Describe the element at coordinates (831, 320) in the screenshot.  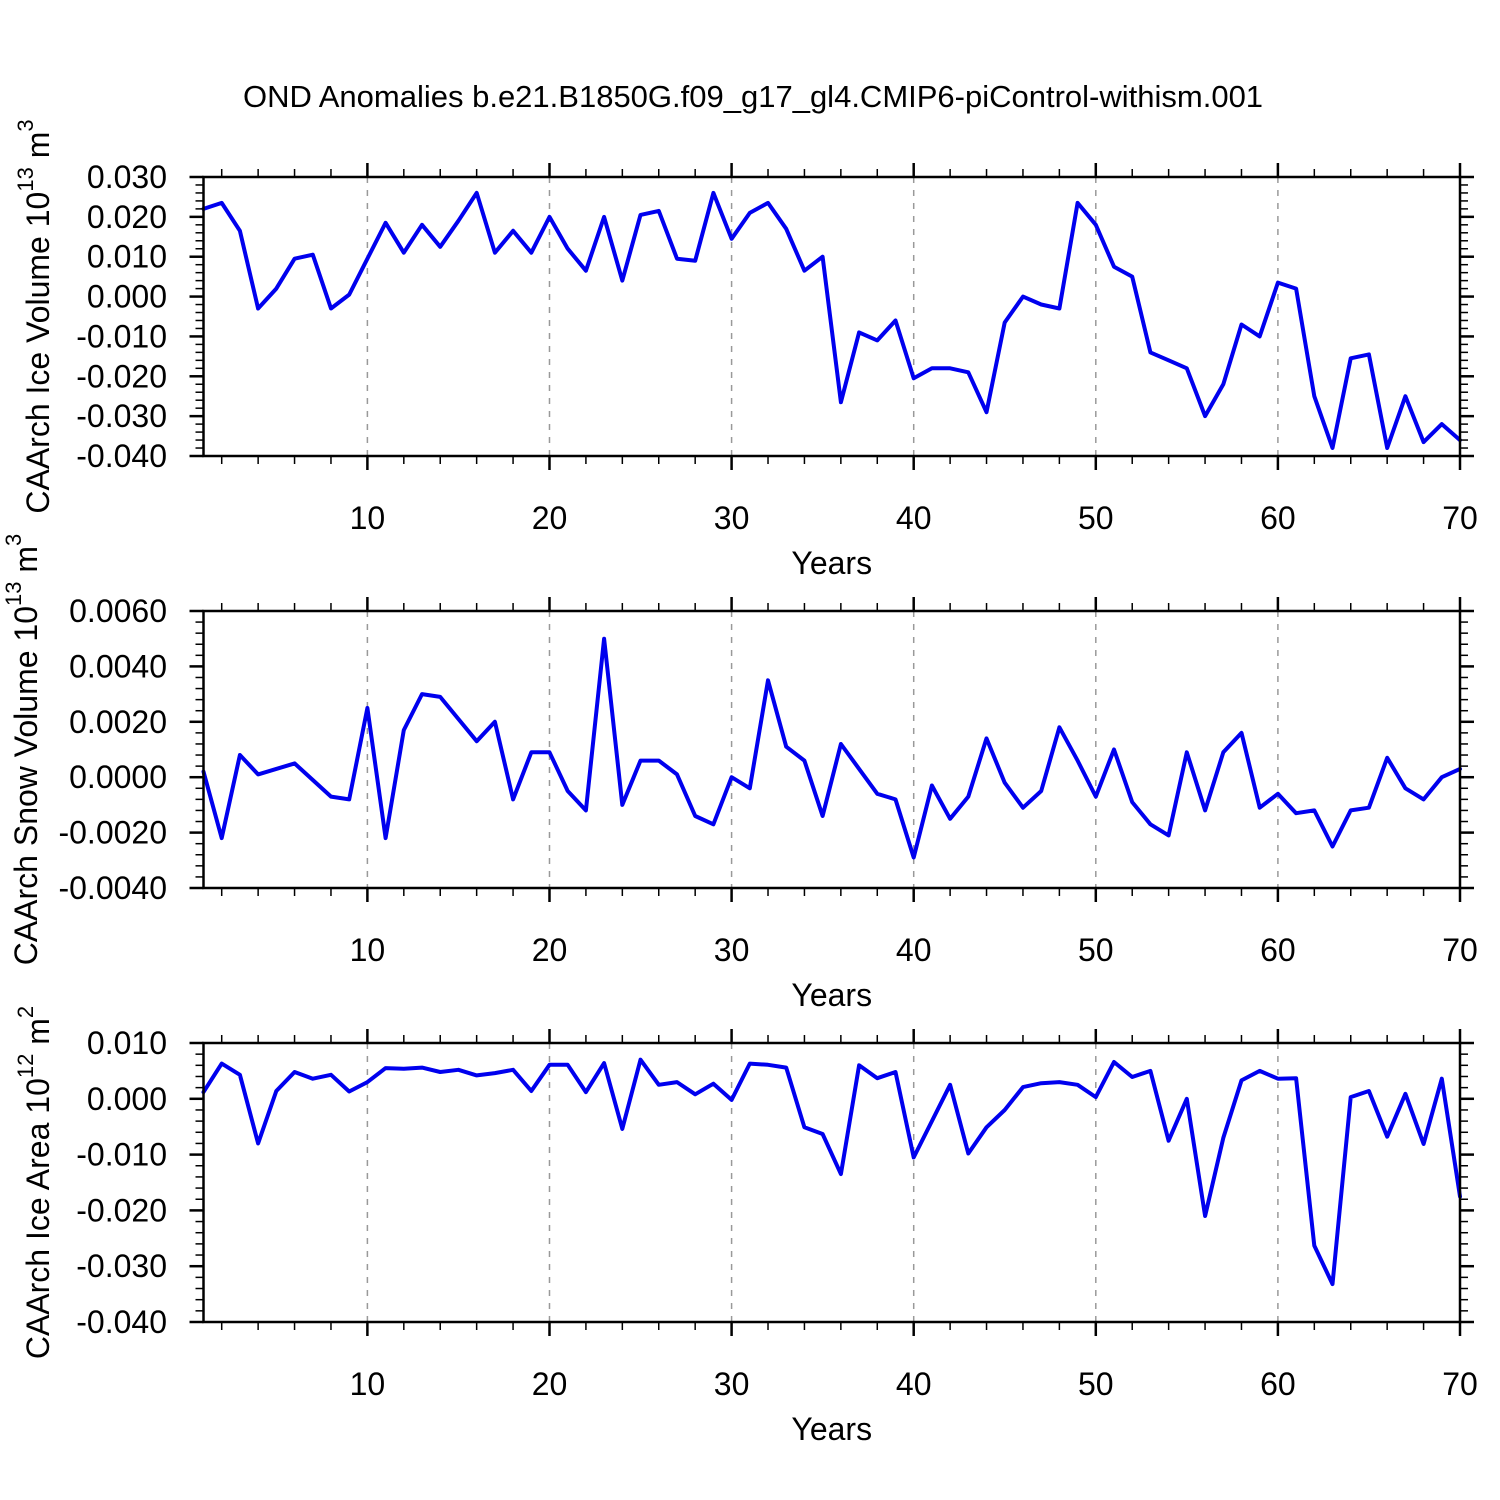
I see `data-line-ice-volume` at that location.